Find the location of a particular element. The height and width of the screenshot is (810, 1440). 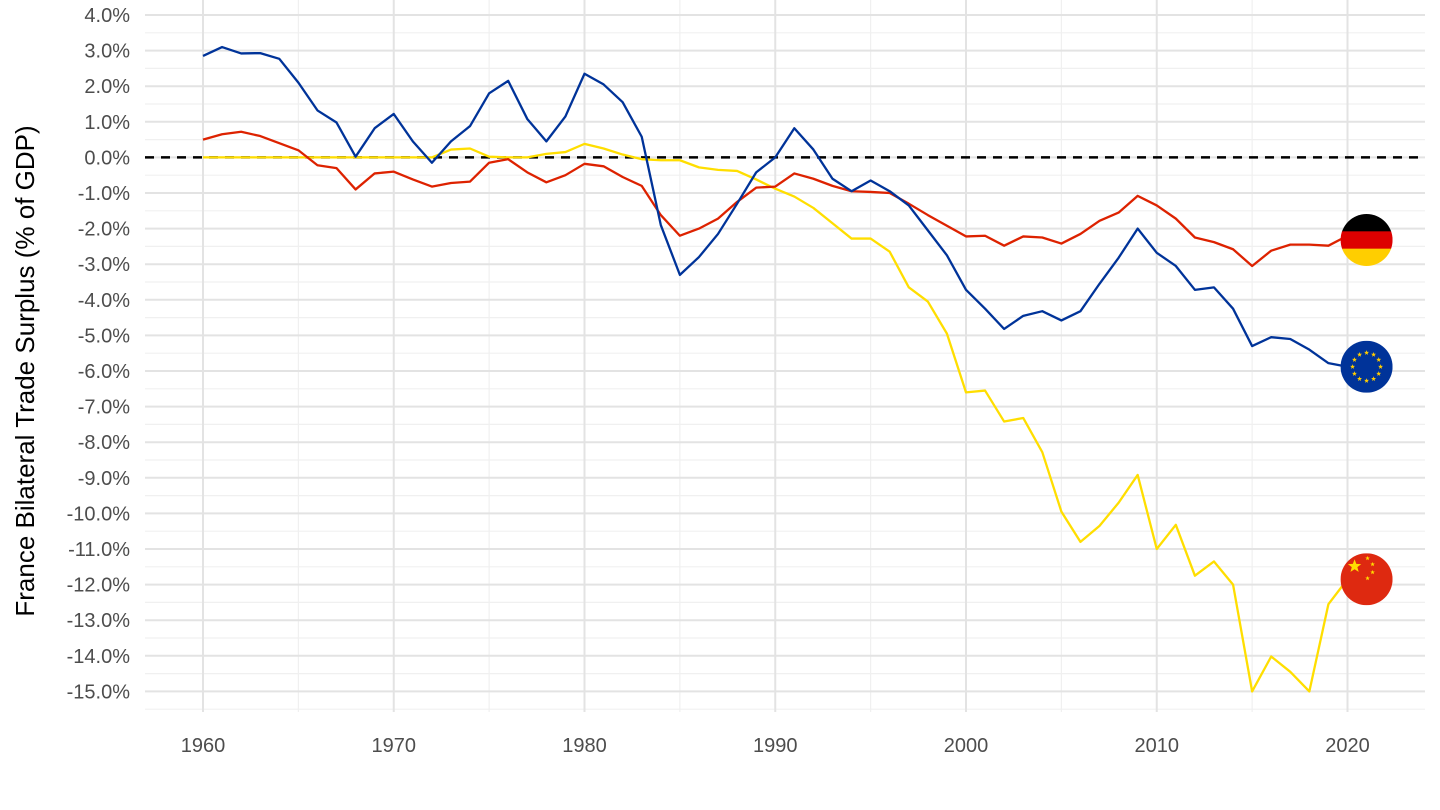

germany-flag-icon is located at coordinates (1366, 239).